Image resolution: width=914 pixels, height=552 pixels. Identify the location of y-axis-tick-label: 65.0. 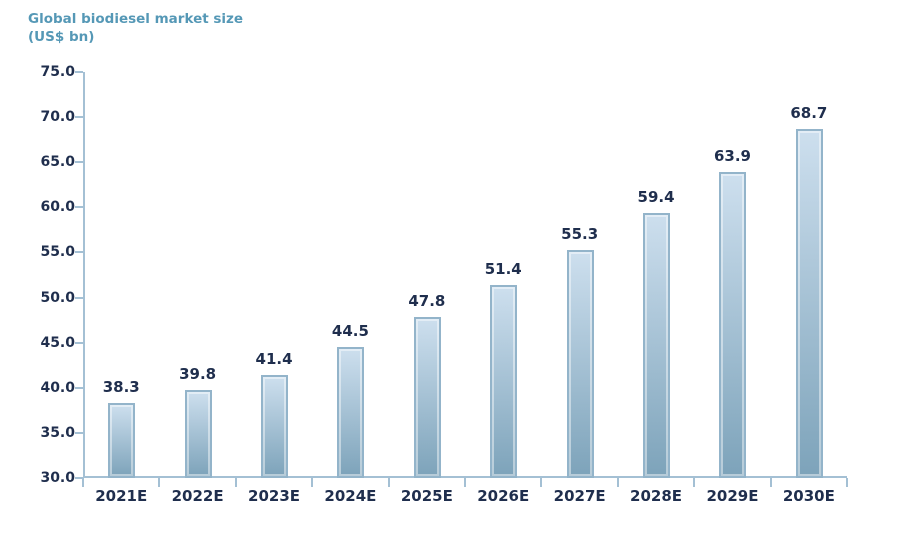
(57, 162).